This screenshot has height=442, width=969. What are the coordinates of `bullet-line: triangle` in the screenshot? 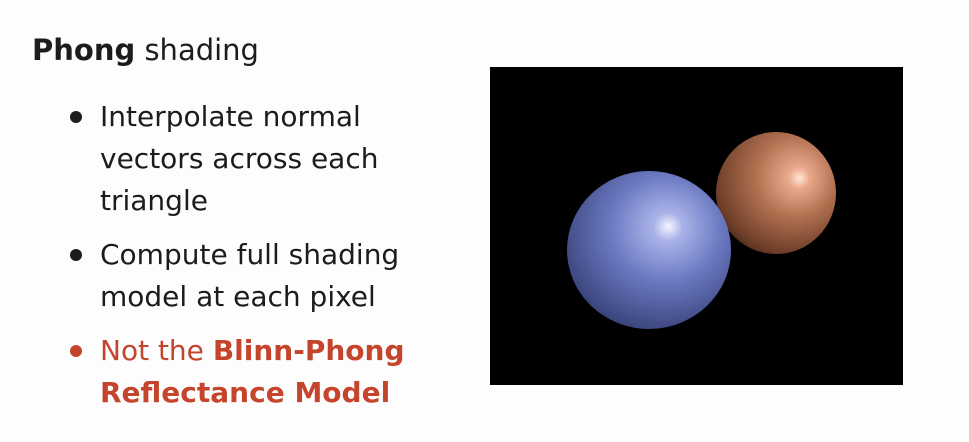 It's located at (154, 200).